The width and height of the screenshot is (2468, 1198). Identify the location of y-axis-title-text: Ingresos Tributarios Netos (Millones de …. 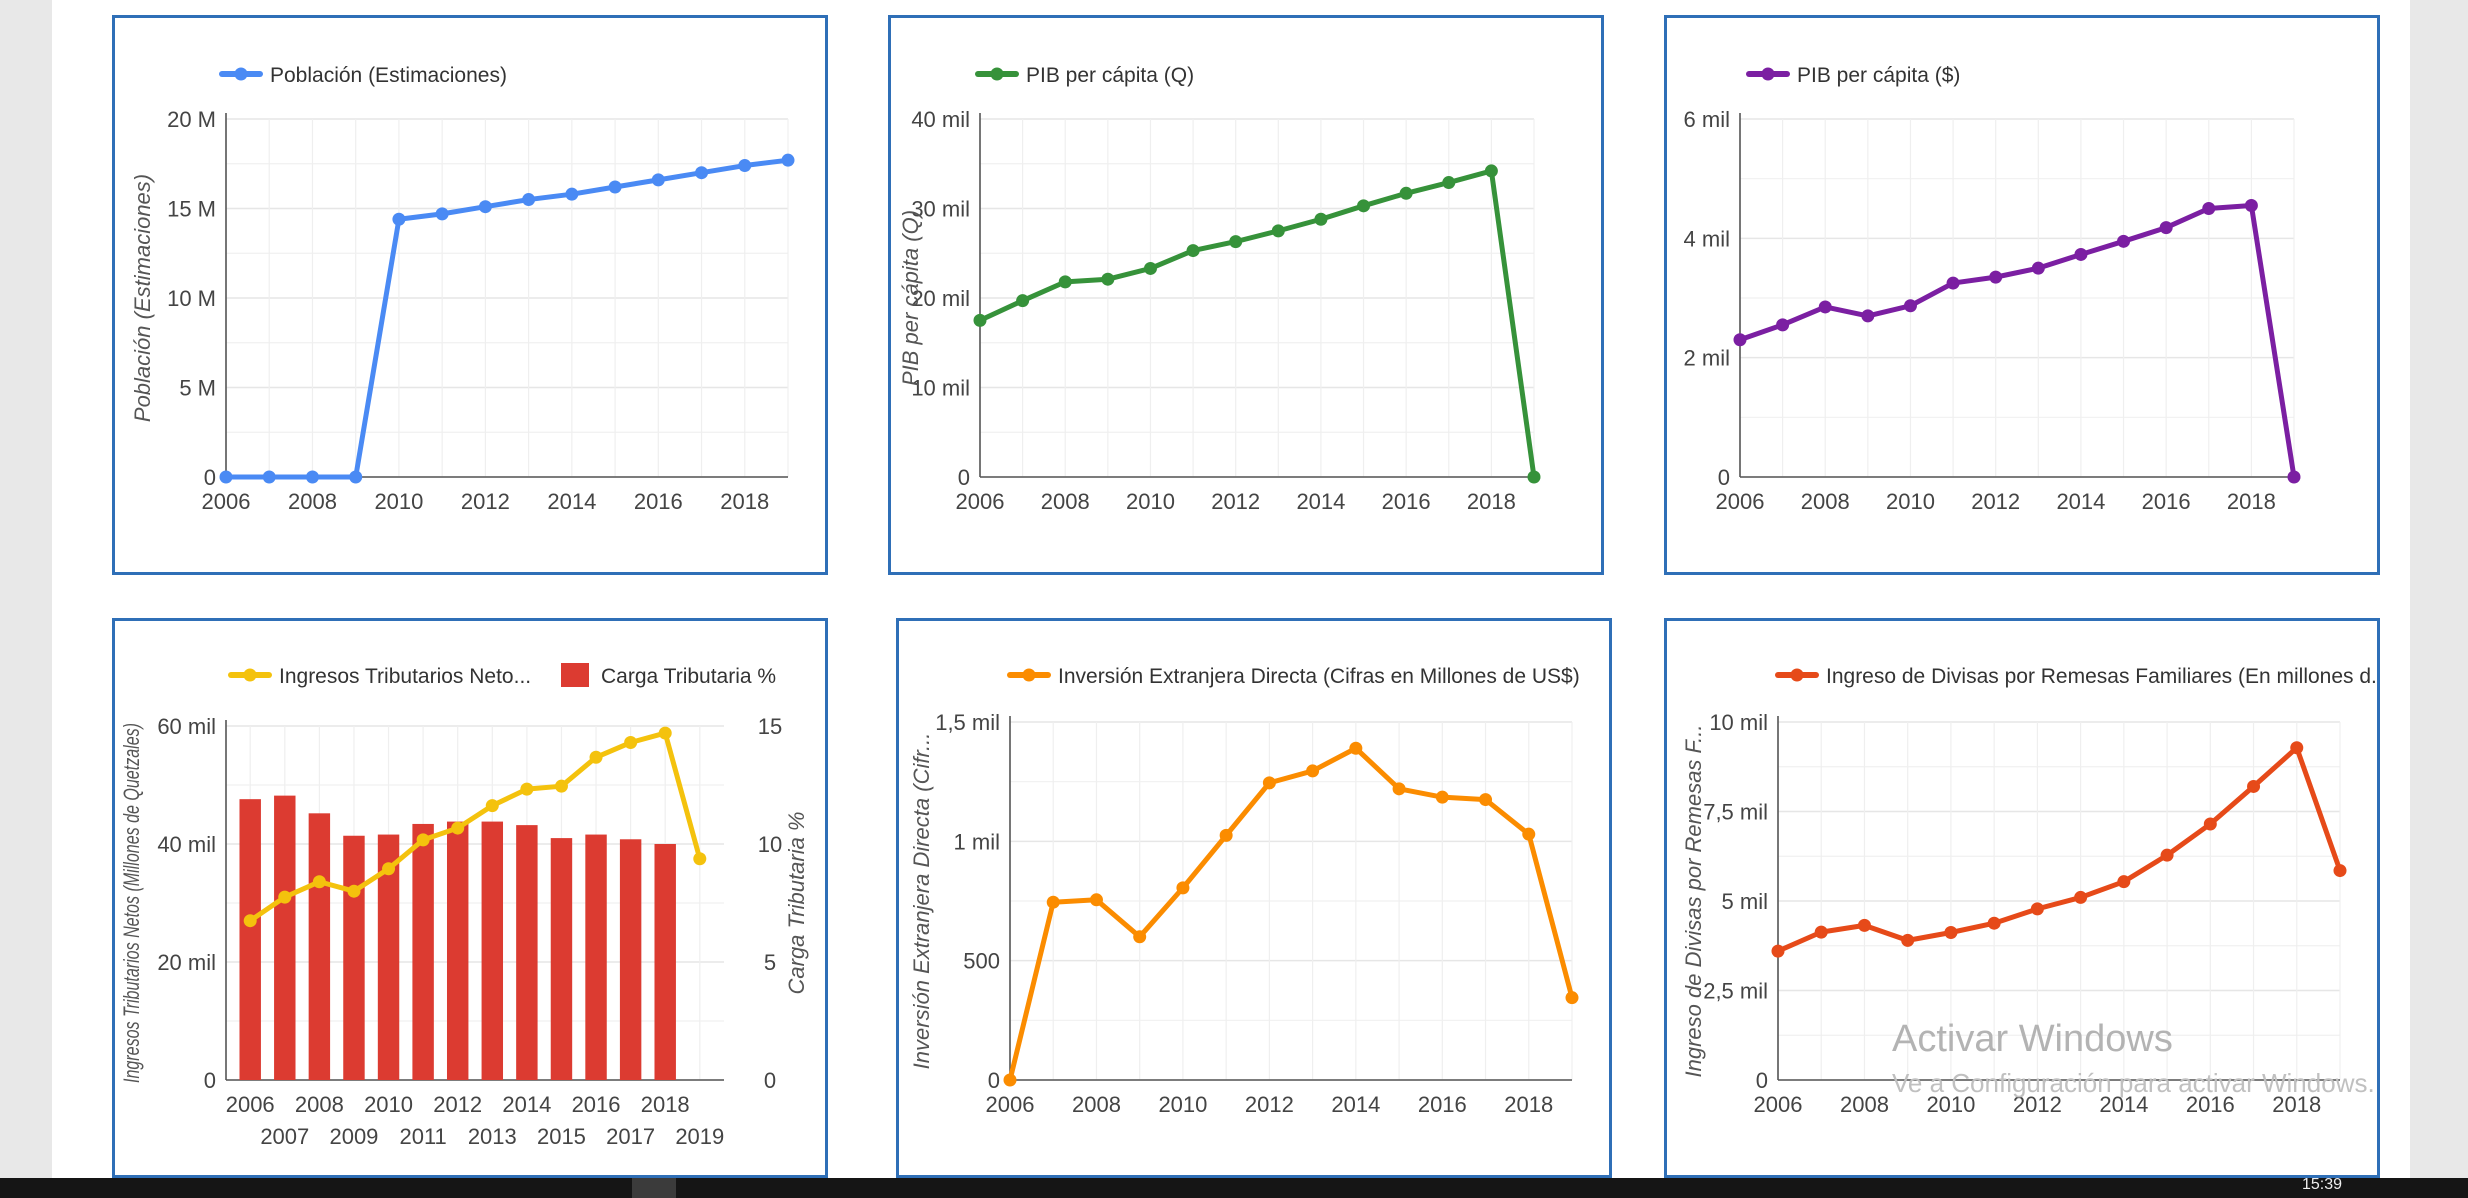
(131, 903).